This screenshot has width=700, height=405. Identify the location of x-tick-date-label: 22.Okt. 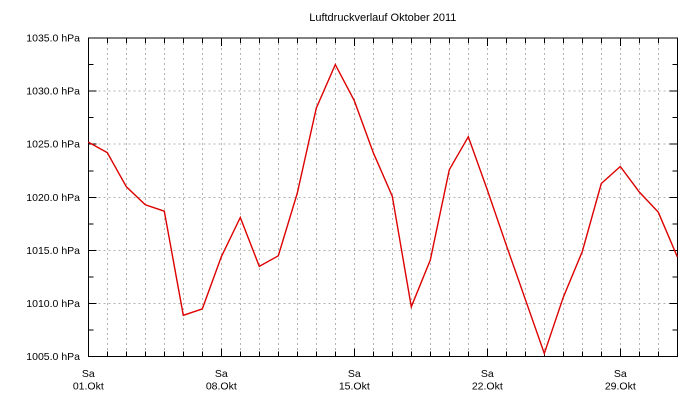
(487, 387).